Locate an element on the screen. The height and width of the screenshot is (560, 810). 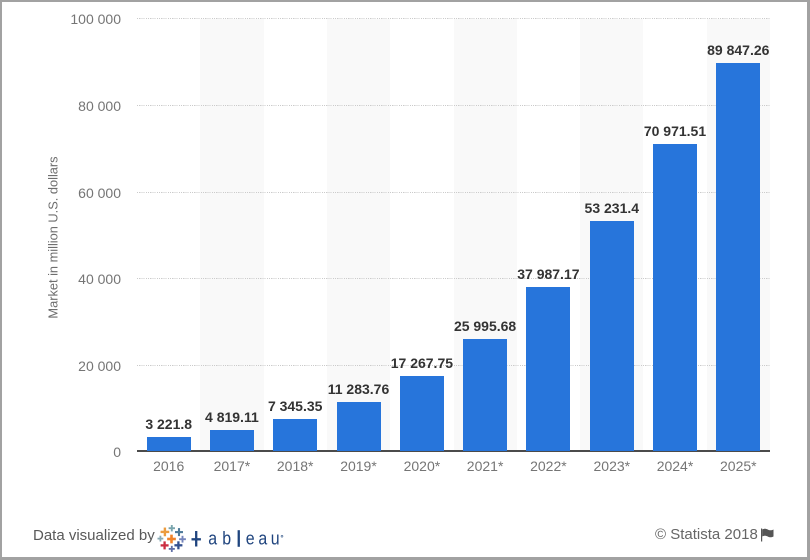
svg-text: b is located at coordinates (226, 537).